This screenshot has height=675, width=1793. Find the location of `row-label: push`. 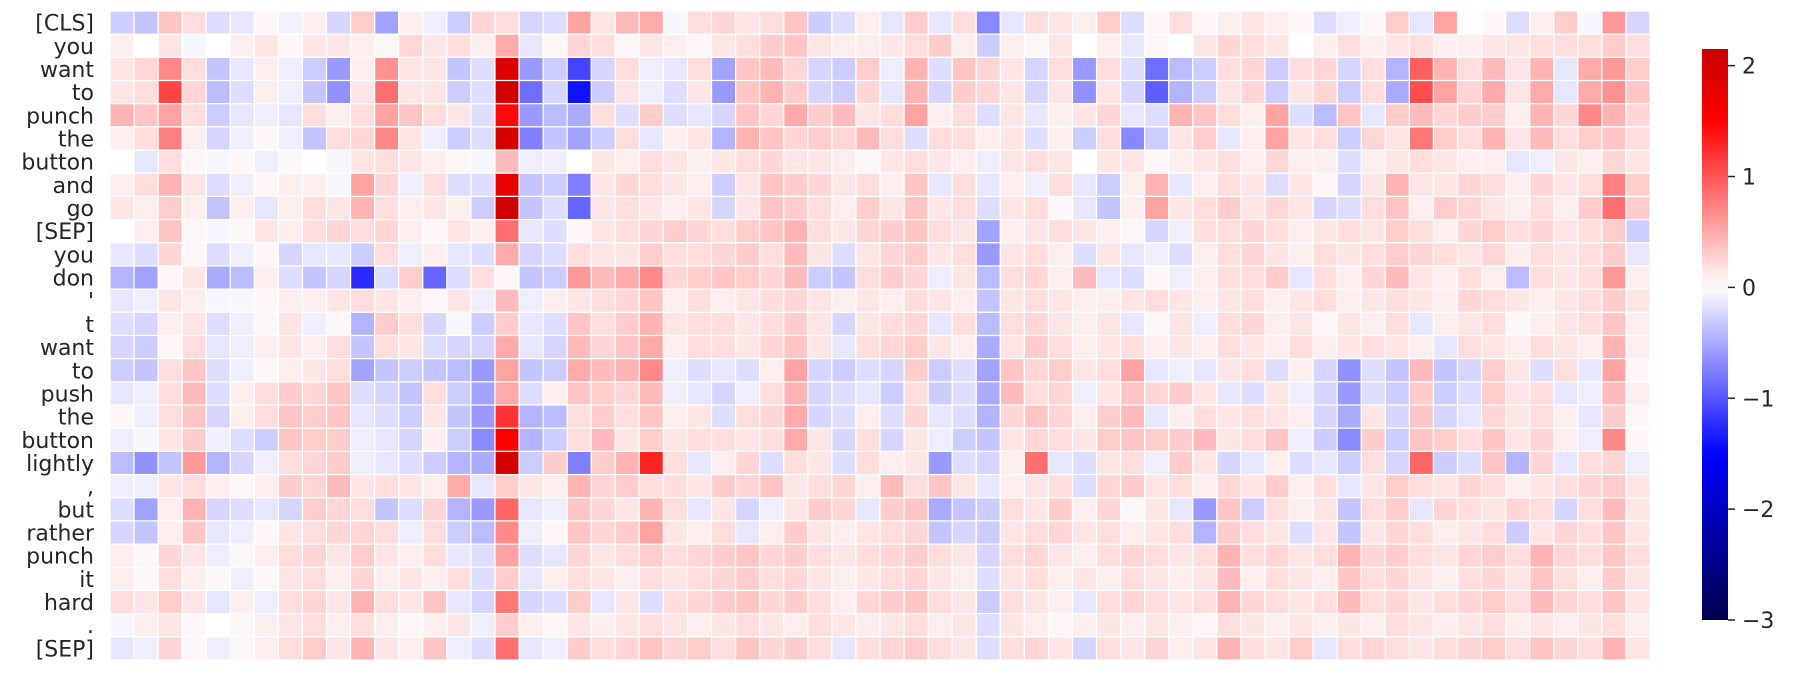

row-label: push is located at coordinates (67, 394).